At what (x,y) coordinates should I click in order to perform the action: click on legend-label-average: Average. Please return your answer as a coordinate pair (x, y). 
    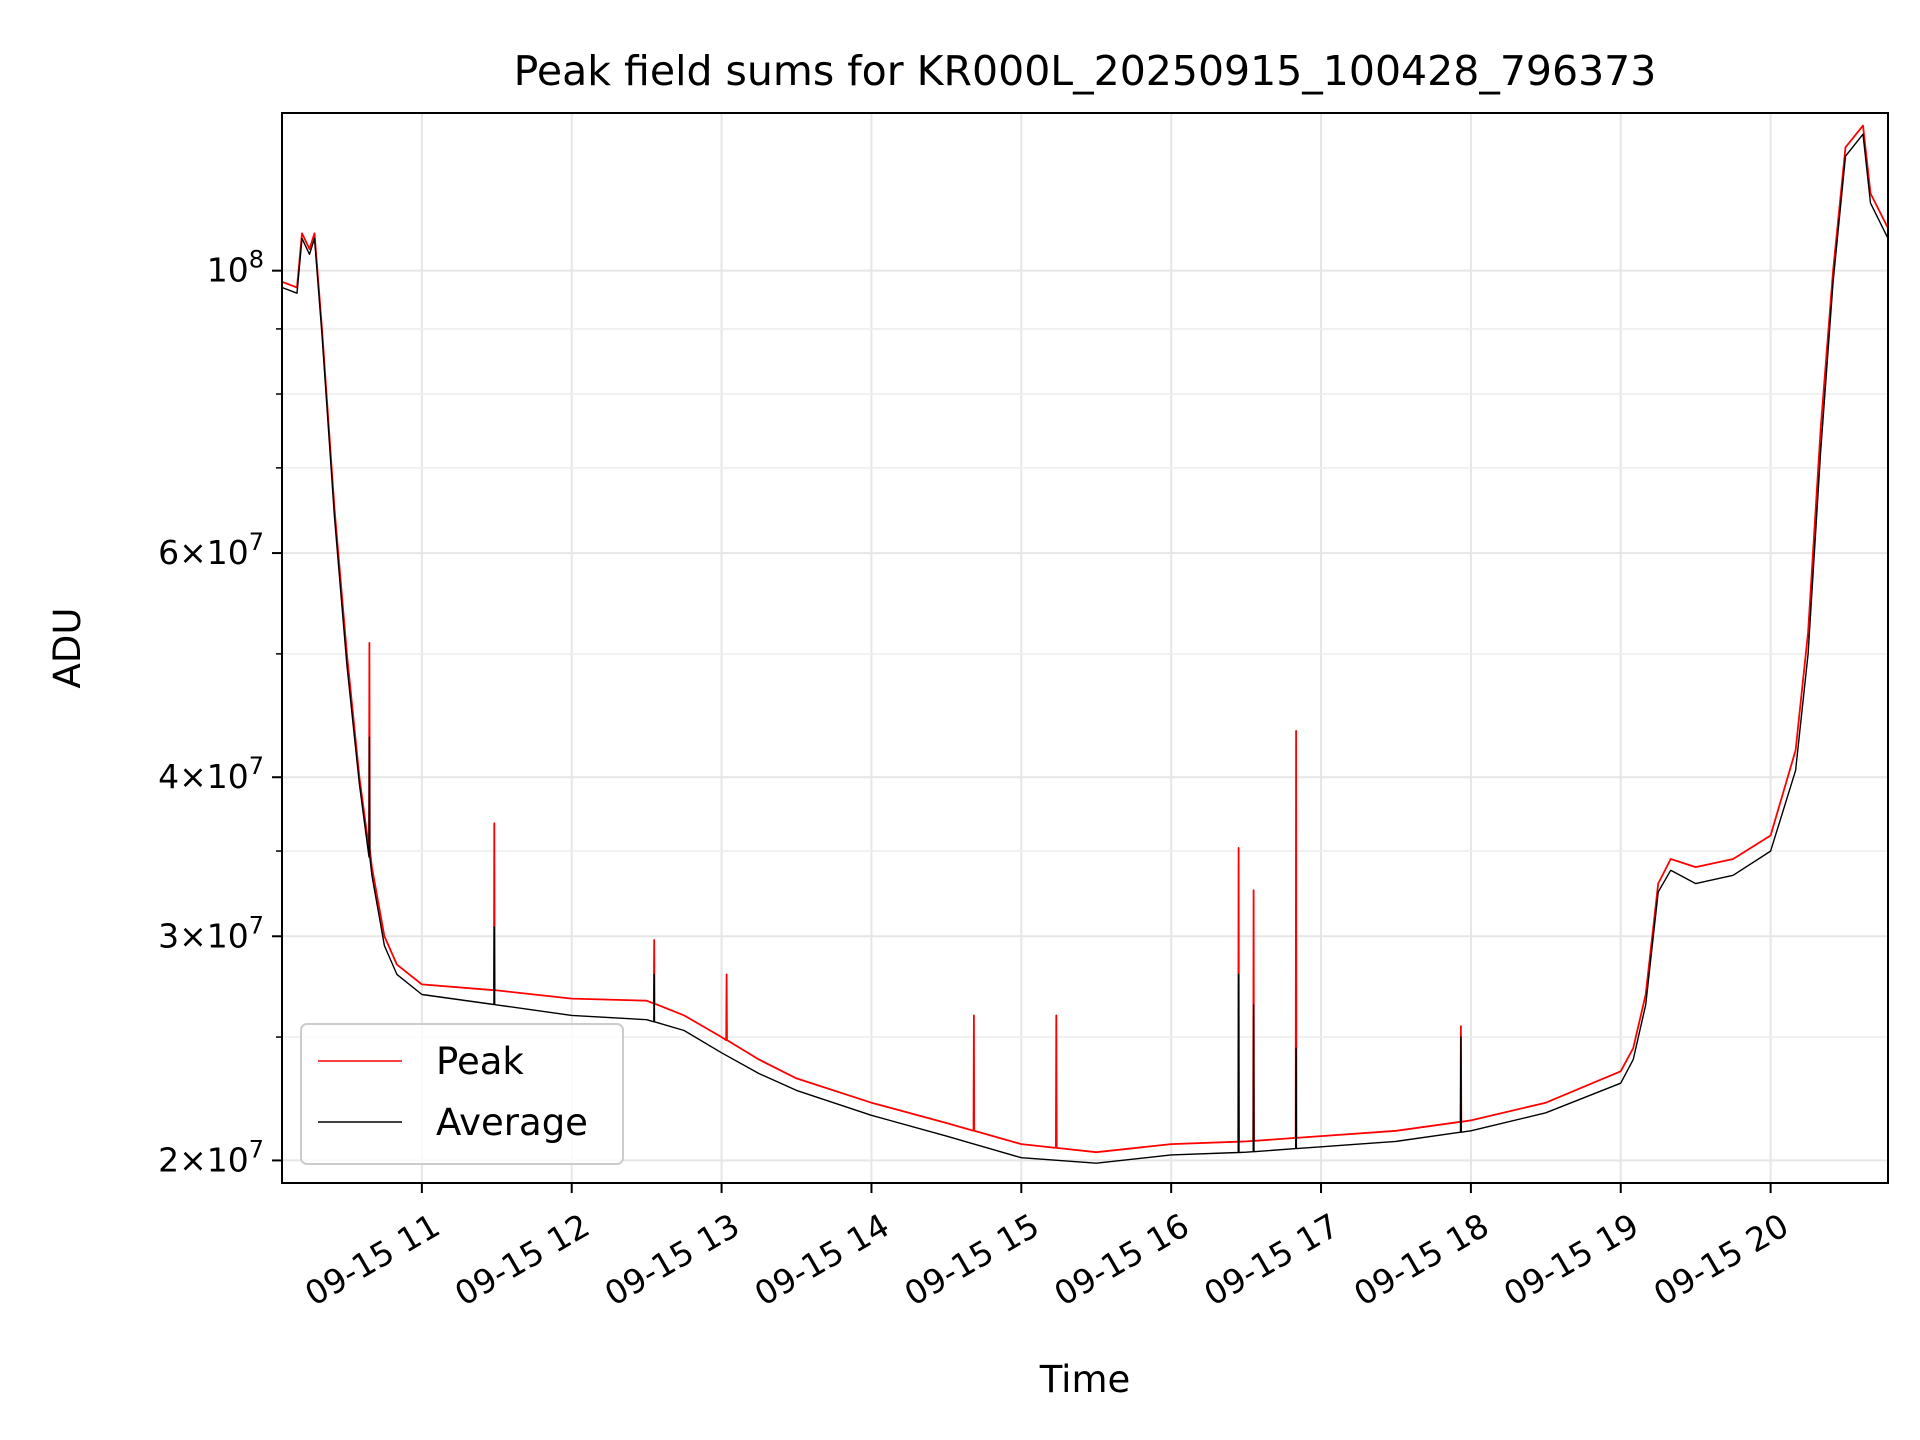
    Looking at the image, I should click on (512, 1122).